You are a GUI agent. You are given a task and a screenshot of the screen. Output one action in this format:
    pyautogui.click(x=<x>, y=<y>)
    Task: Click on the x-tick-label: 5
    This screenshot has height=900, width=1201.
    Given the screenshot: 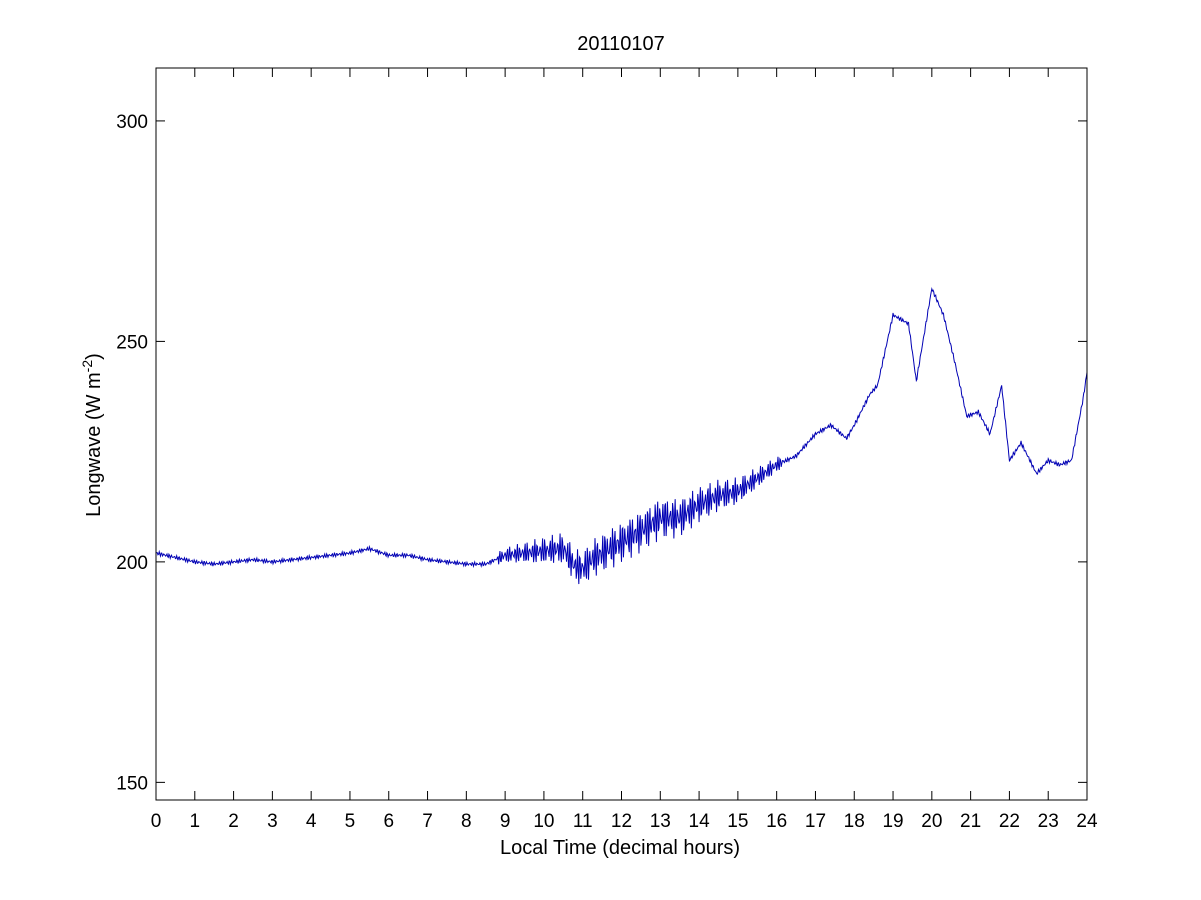 What is the action you would take?
    pyautogui.click(x=350, y=821)
    